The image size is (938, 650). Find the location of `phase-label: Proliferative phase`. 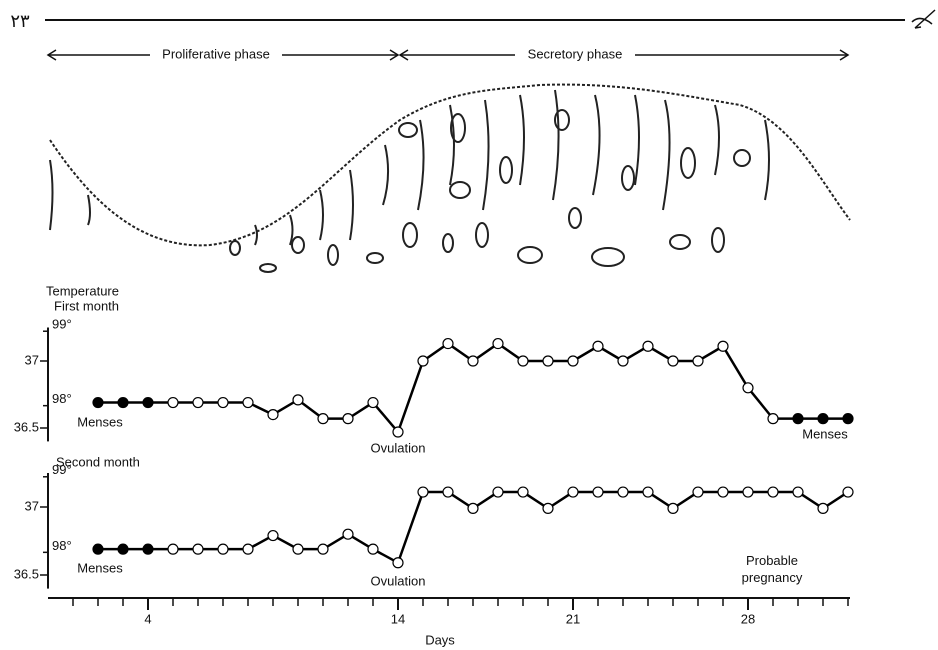

phase-label: Proliferative phase is located at coordinates (216, 53).